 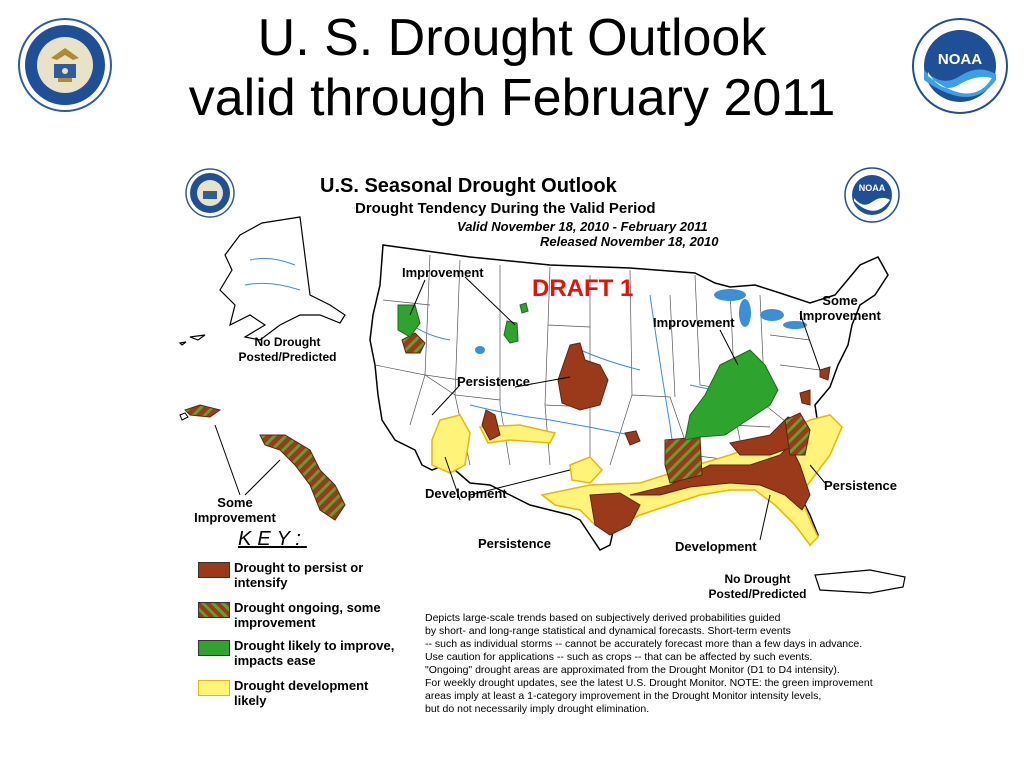 I want to click on svg-text: NOAA, so click(x=872, y=188).